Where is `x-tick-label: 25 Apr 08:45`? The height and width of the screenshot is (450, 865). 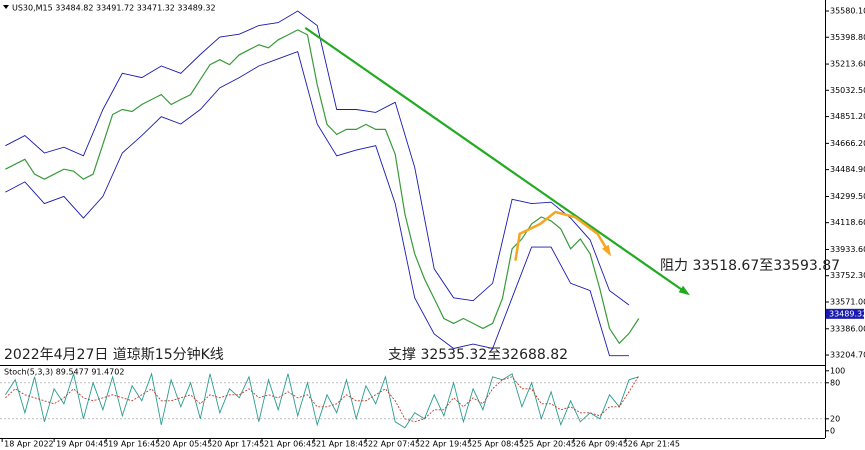 x-tick-label: 25 Apr 08:45 is located at coordinates (498, 444).